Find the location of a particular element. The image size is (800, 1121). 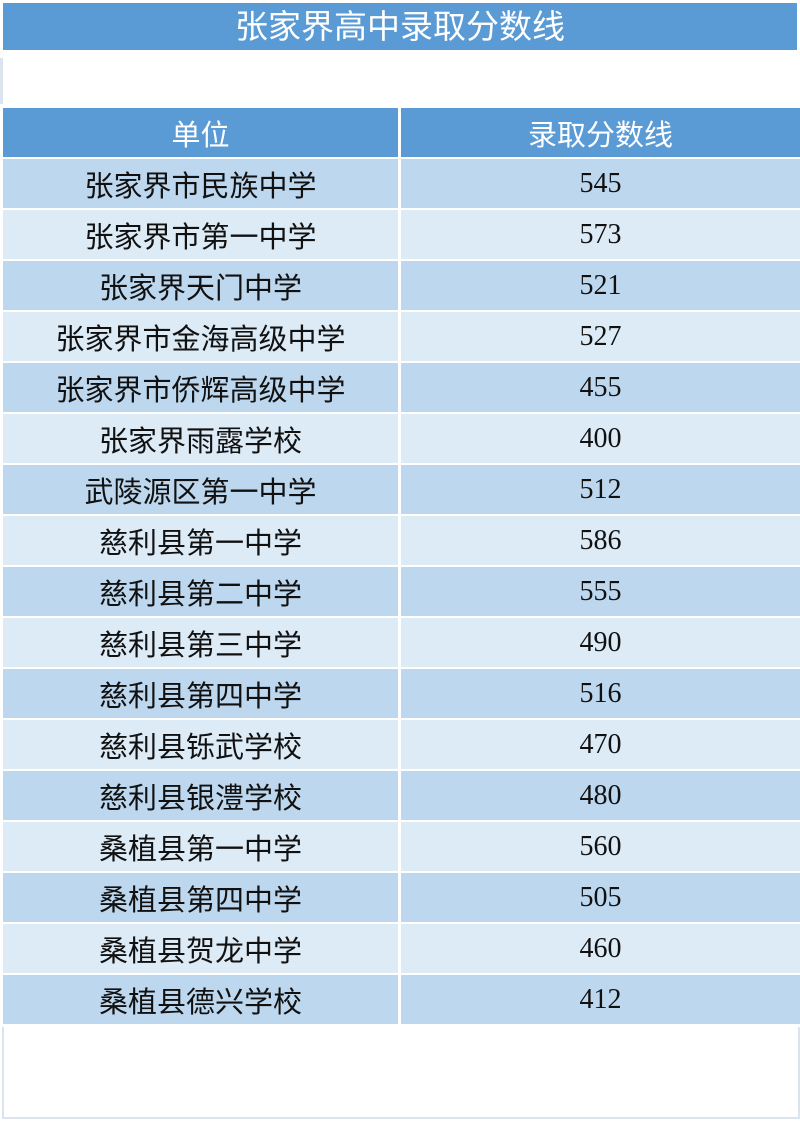

admission-score: 480 is located at coordinates (600, 795).